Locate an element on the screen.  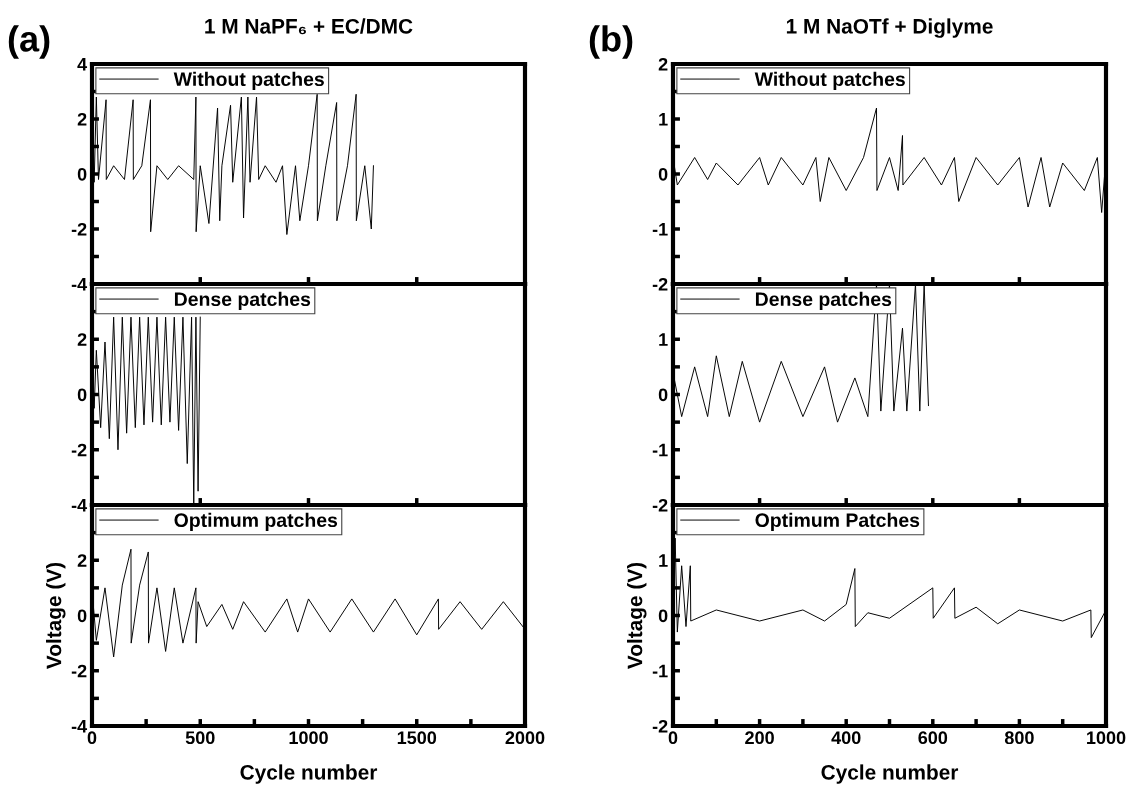
x-tick-label: 1500 is located at coordinates (417, 738).